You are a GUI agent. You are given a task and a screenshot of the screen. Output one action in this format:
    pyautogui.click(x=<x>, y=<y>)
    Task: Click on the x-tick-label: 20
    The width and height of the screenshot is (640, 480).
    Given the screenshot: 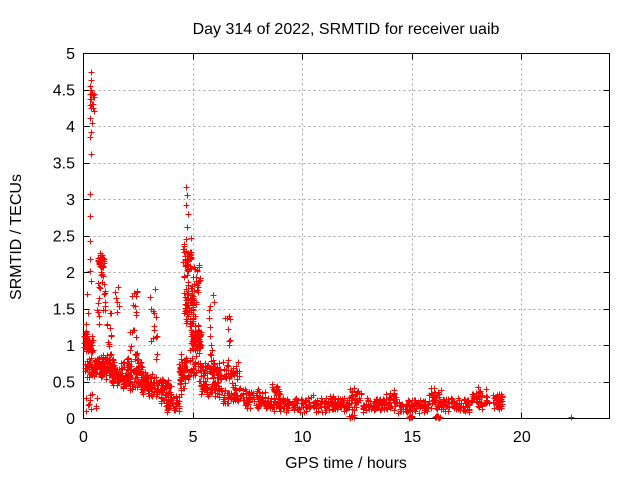 What is the action you would take?
    pyautogui.click(x=522, y=437)
    